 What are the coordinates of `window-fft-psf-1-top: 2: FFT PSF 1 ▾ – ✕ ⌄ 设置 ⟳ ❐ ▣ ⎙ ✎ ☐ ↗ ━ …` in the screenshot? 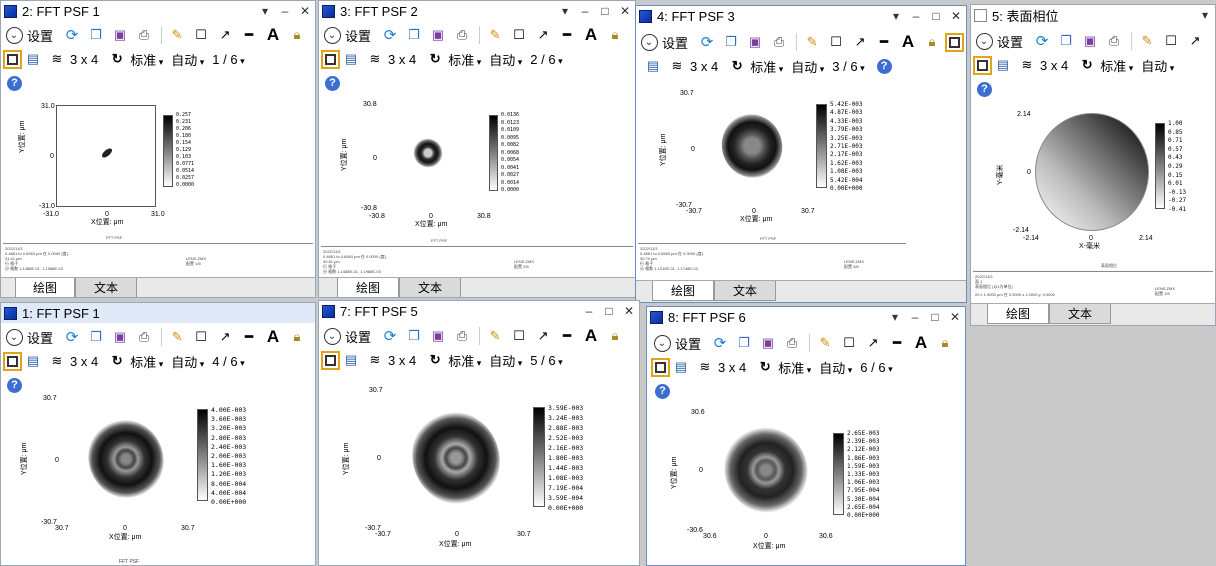 It's located at (158, 149).